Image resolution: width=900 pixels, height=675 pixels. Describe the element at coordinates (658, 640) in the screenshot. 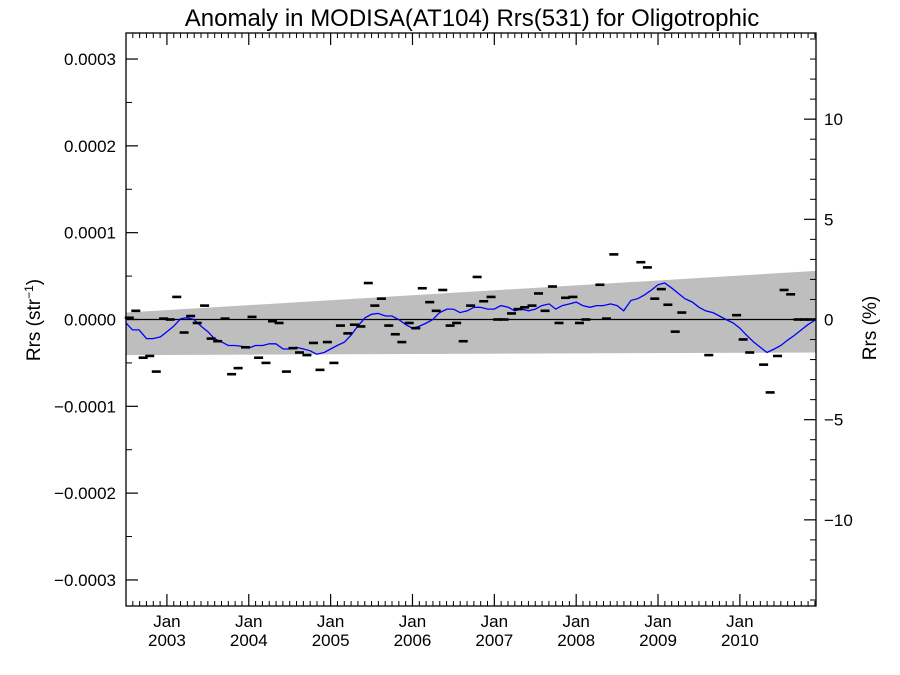

I see `x-tick-label-year: 2009` at that location.